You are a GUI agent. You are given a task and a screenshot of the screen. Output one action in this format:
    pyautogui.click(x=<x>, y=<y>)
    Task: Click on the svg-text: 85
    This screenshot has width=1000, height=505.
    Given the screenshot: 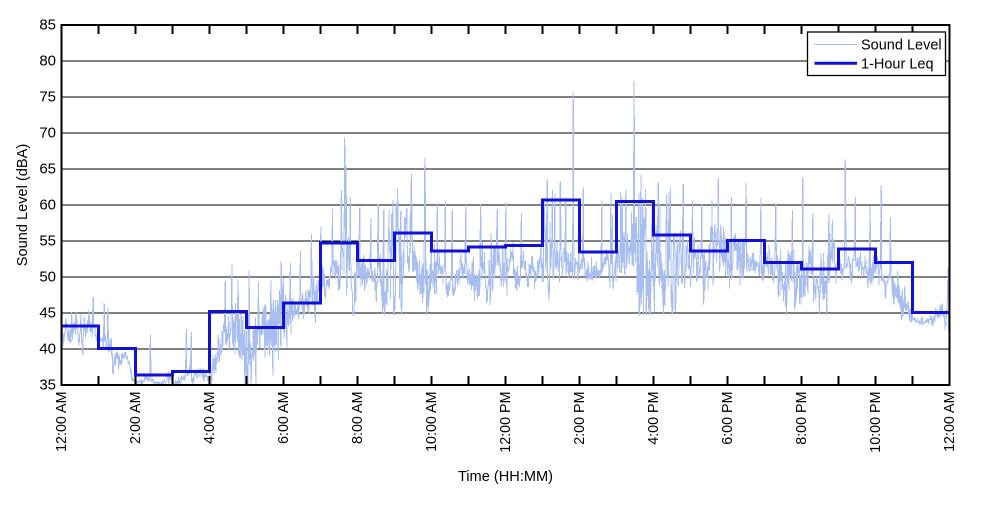 What is the action you would take?
    pyautogui.click(x=47, y=25)
    